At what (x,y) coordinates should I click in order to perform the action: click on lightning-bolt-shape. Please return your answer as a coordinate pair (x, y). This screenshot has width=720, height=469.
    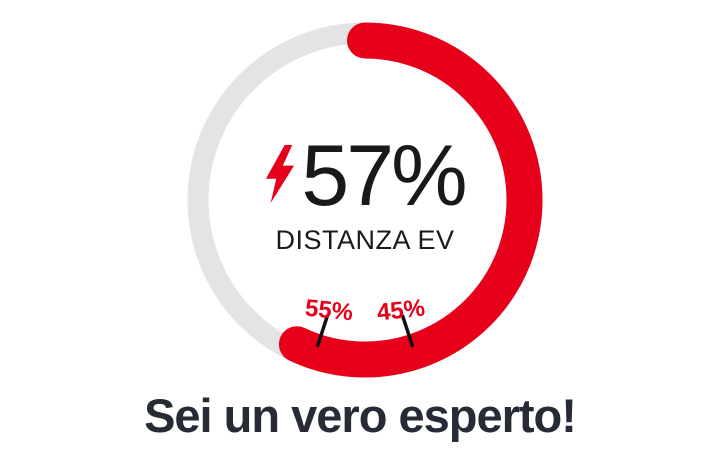
    Looking at the image, I should click on (280, 174).